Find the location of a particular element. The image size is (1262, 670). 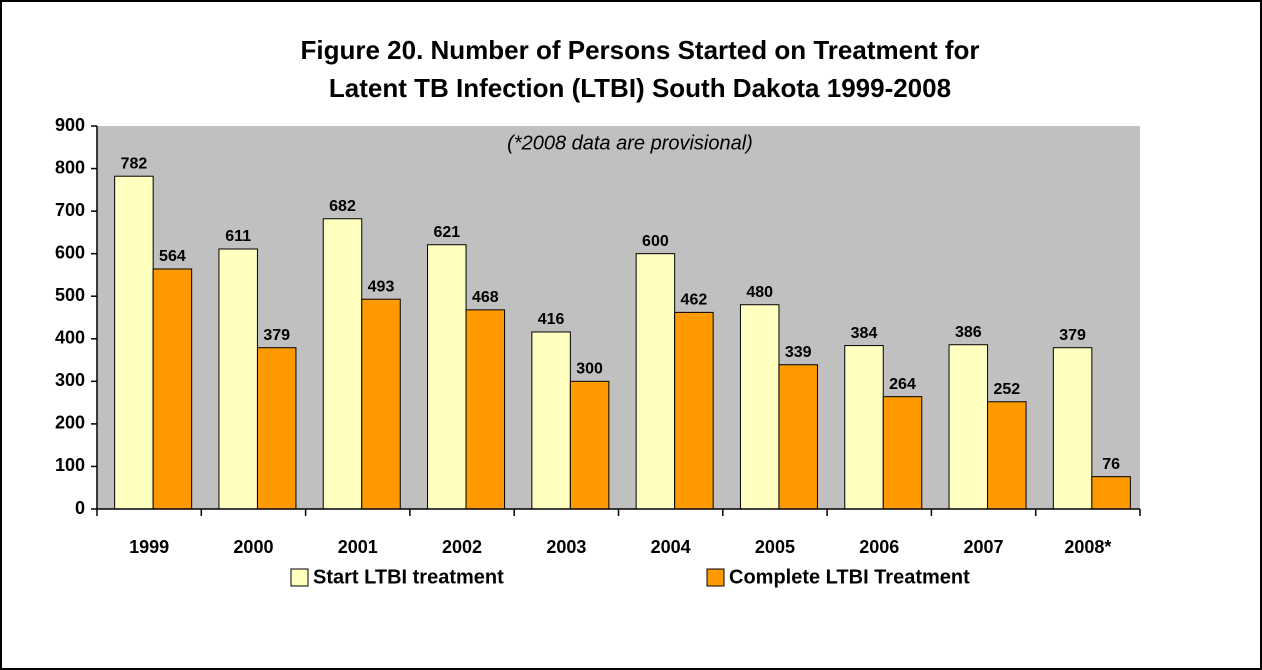

value-label: 264 is located at coordinates (902, 384).